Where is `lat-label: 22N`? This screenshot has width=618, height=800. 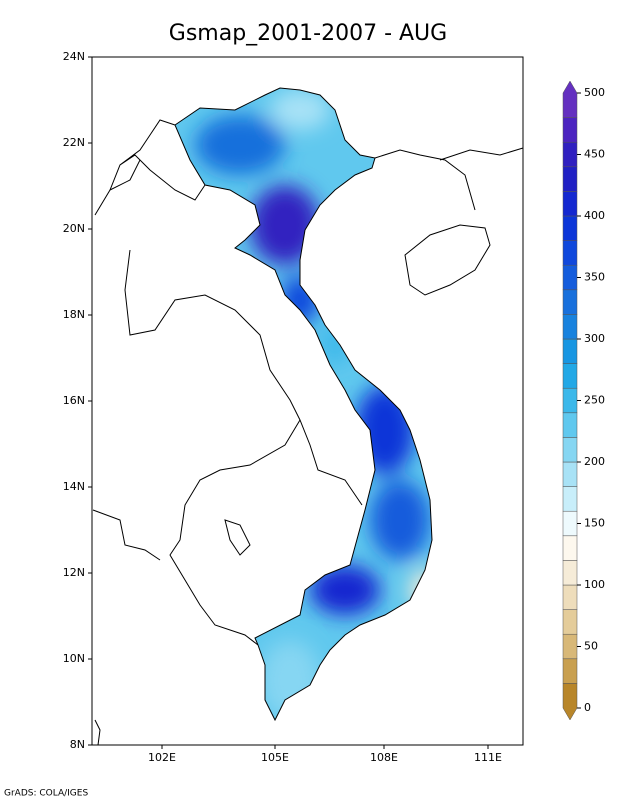
lat-label: 22N is located at coordinates (74, 142).